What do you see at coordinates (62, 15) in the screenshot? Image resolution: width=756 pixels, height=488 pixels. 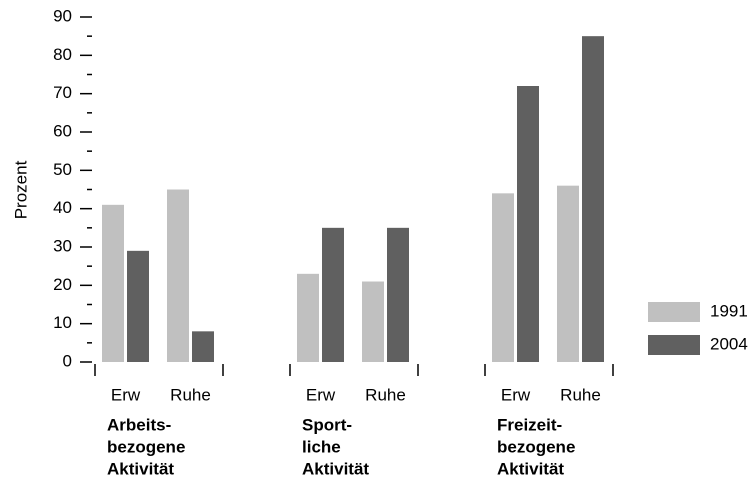 I see `y-tick-label: 90` at bounding box center [62, 15].